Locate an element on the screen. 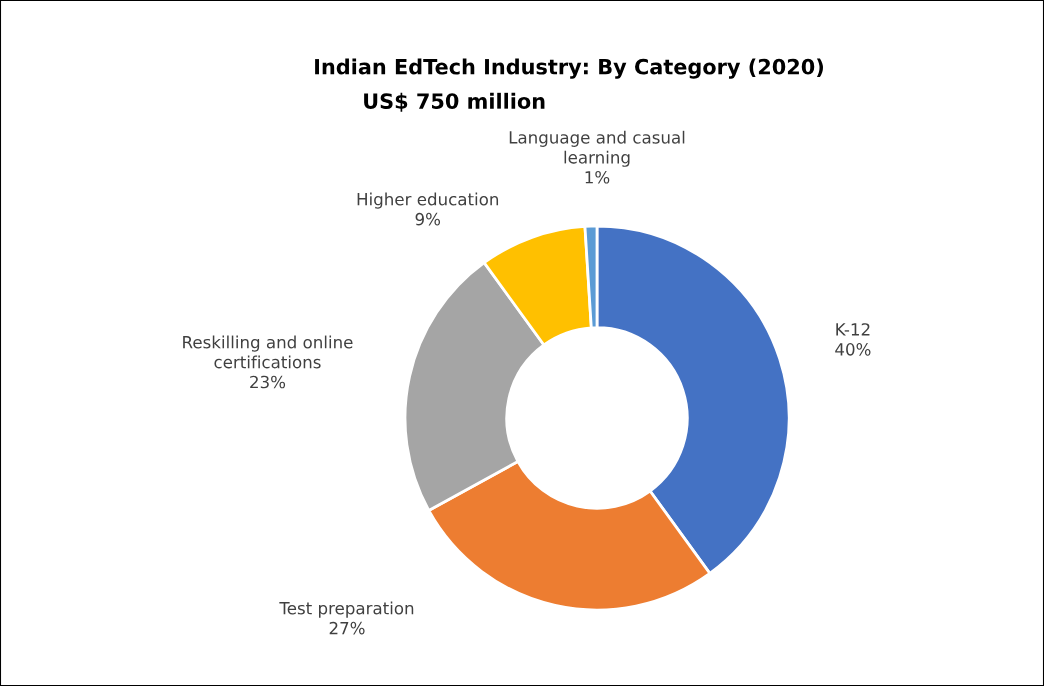 The height and width of the screenshot is (686, 1044). slice-label: Test preparation is located at coordinates (346, 609).